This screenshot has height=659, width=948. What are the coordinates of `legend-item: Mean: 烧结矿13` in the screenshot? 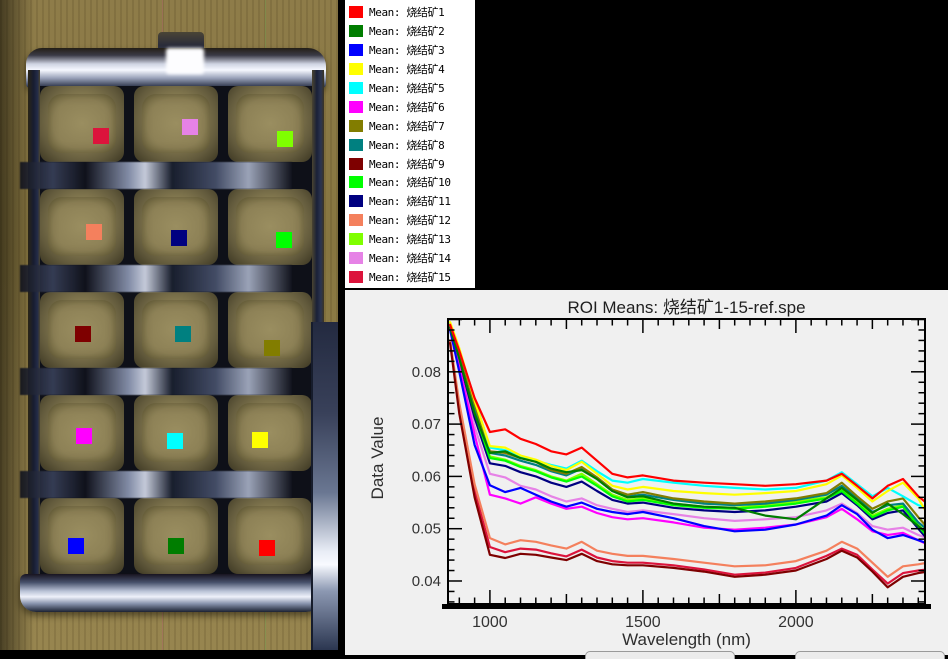 It's located at (410, 239).